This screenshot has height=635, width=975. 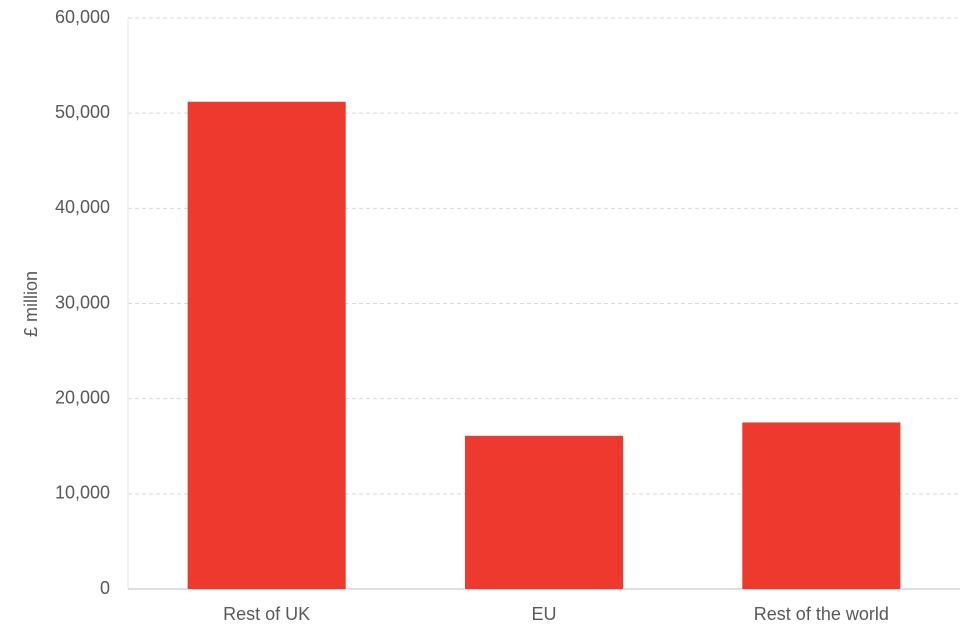 I want to click on x-tick-label: Rest of UK, so click(x=266, y=614).